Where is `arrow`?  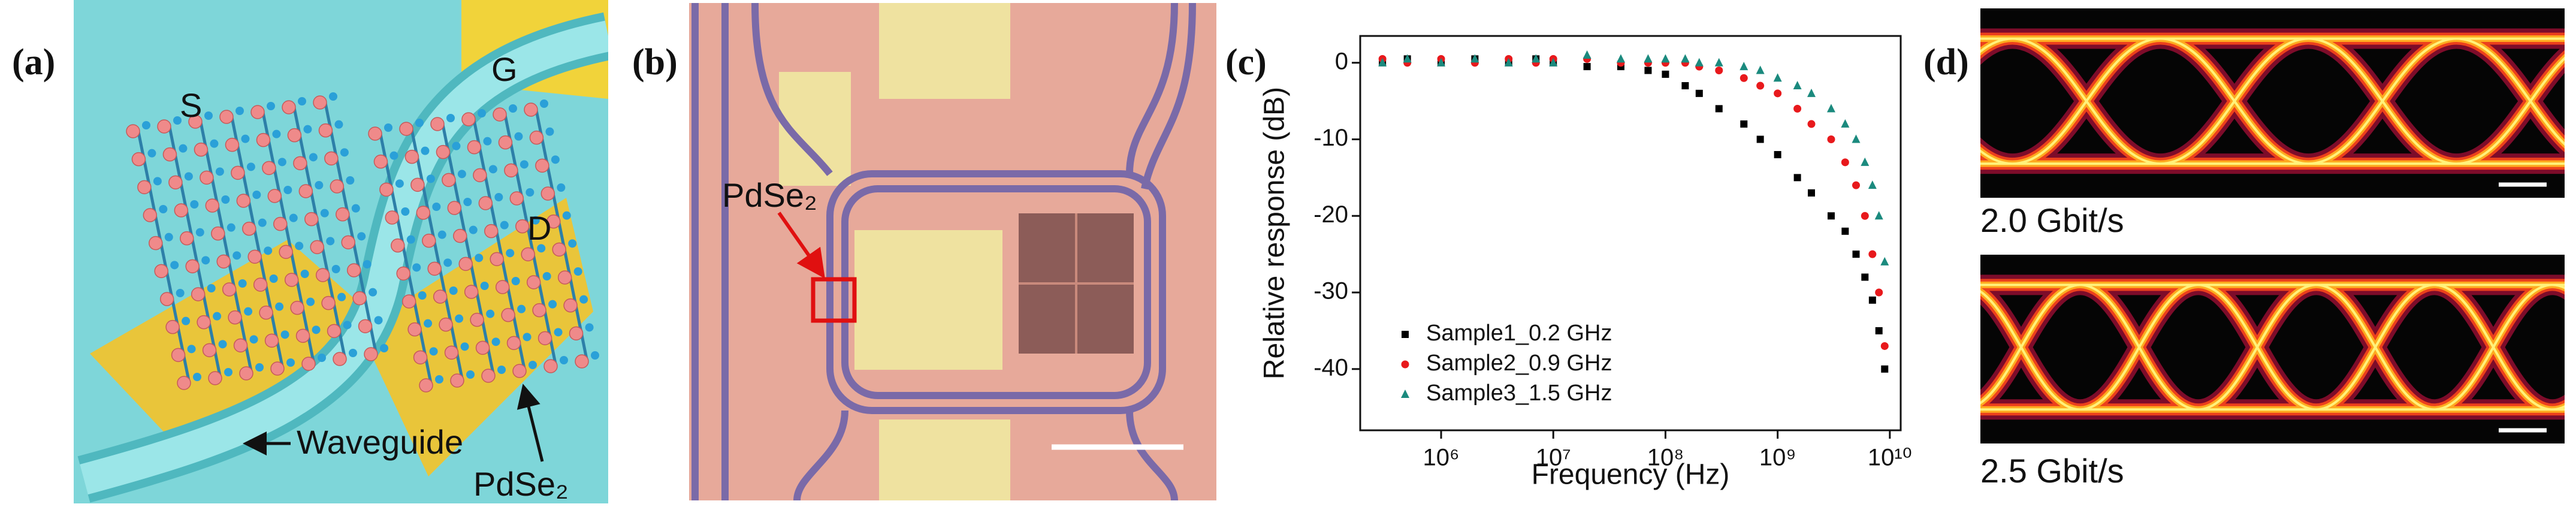
arrow is located at coordinates (531, 423).